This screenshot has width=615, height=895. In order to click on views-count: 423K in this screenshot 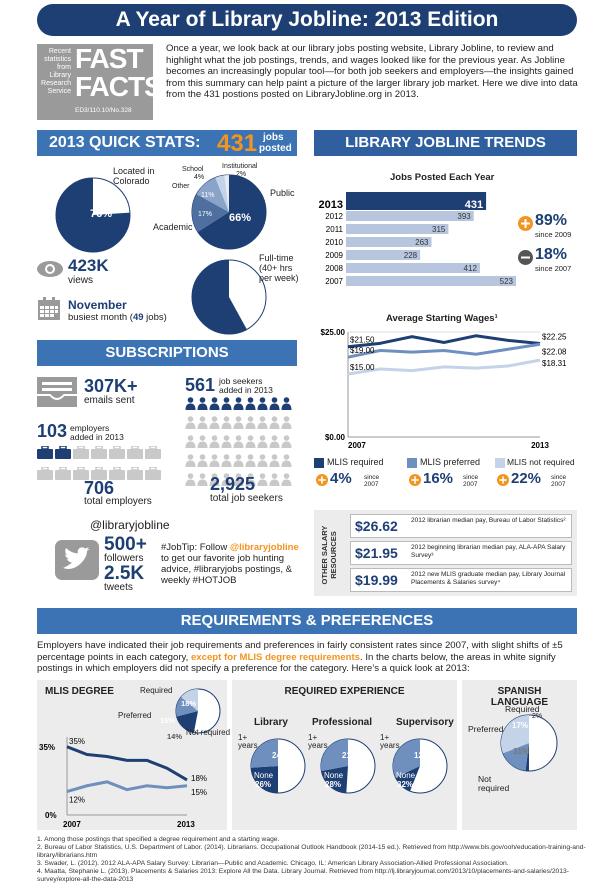, I will do `click(88, 265)`.